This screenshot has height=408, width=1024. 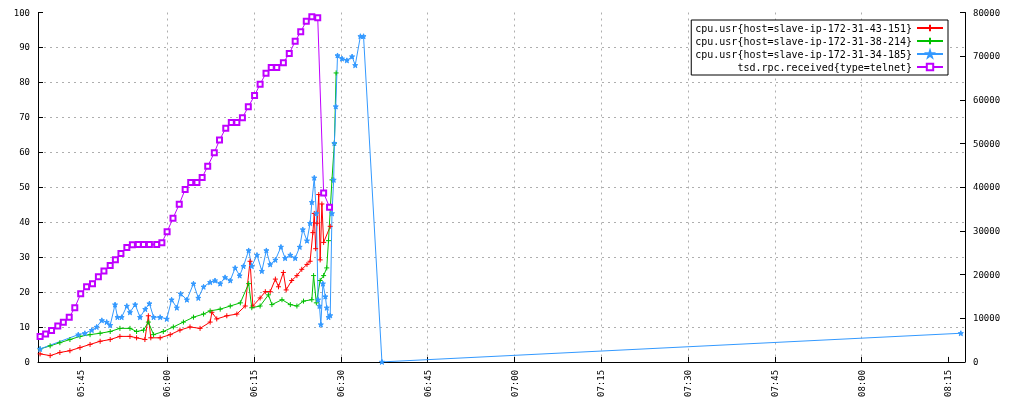 What do you see at coordinates (21, 12) in the screenshot?
I see `y-tick-label: 100` at bounding box center [21, 12].